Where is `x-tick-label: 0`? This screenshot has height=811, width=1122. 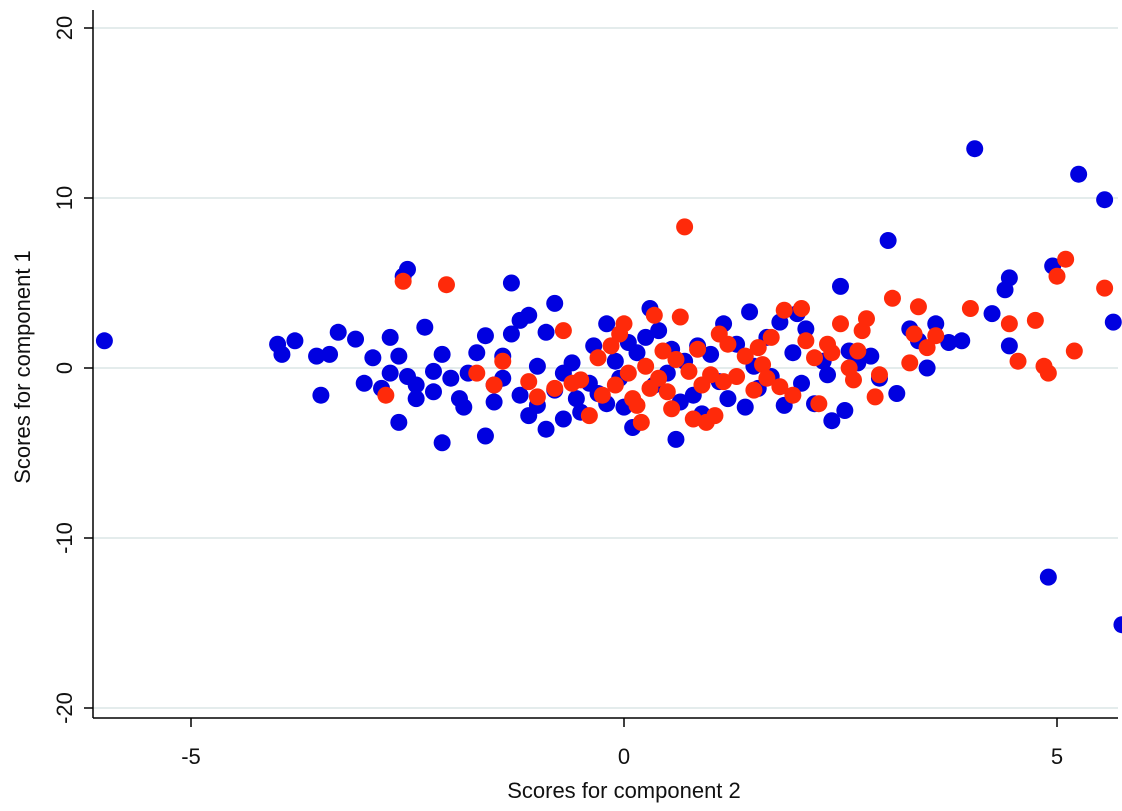 x-tick-label: 0 is located at coordinates (624, 756).